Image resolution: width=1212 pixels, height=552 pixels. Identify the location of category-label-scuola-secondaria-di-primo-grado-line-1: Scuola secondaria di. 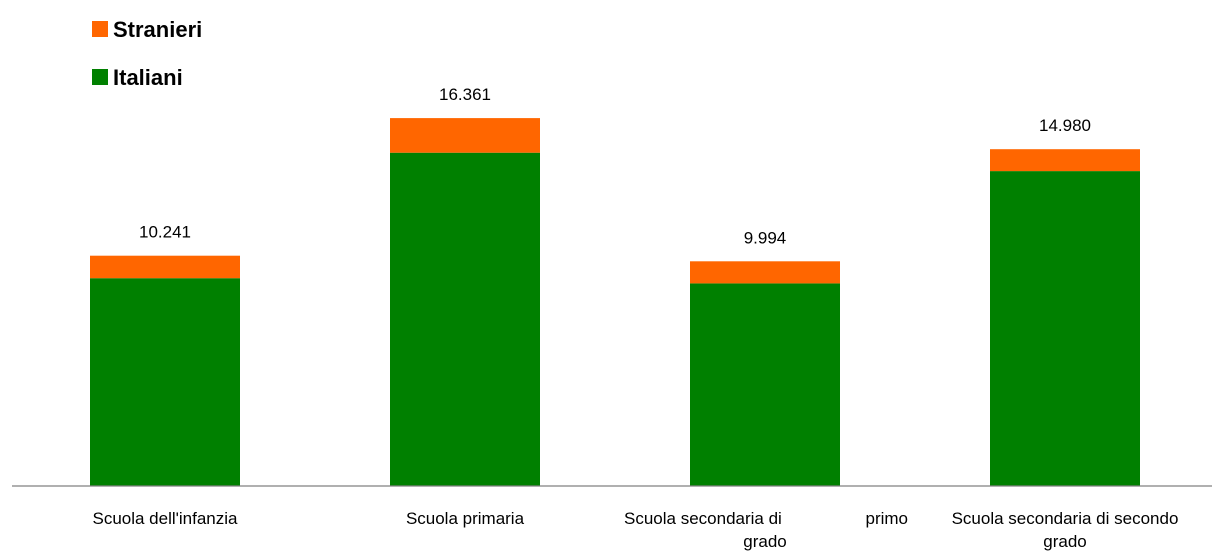
(703, 518).